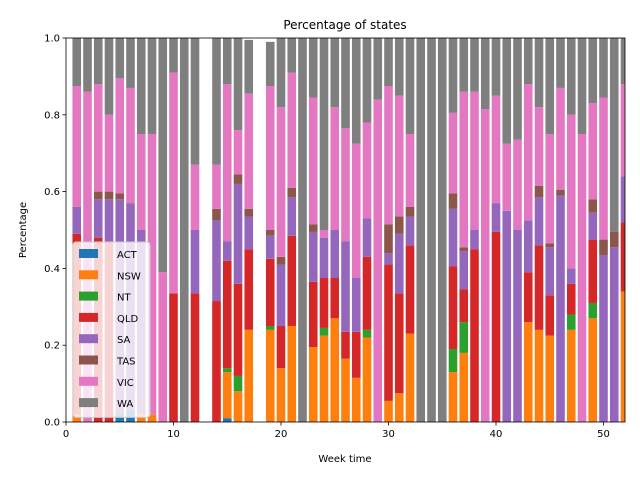 This screenshot has width=640, height=480. I want to click on y-tick-label: 0.0, so click(52, 423).